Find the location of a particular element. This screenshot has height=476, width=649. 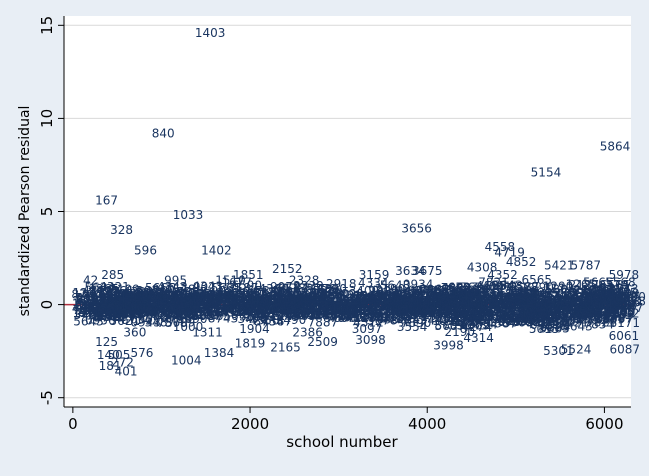

point-marker: 1221 is located at coordinates (363, 298).